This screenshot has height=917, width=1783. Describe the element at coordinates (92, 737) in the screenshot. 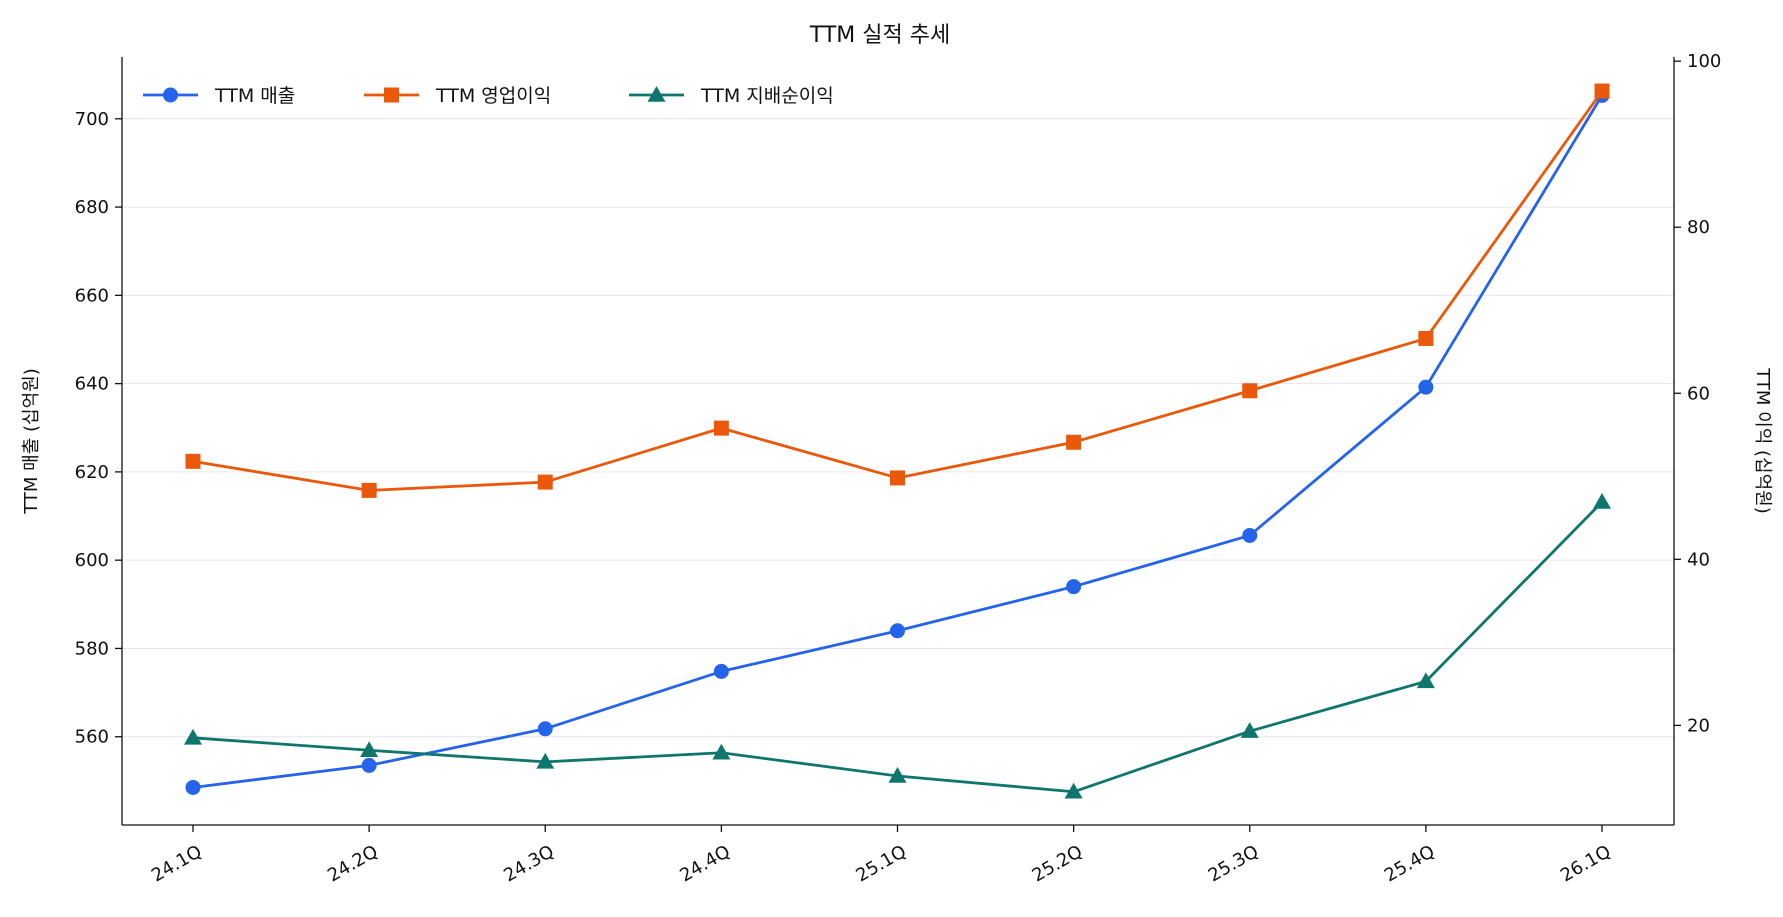

I see `y-left-tick-label: 560` at that location.